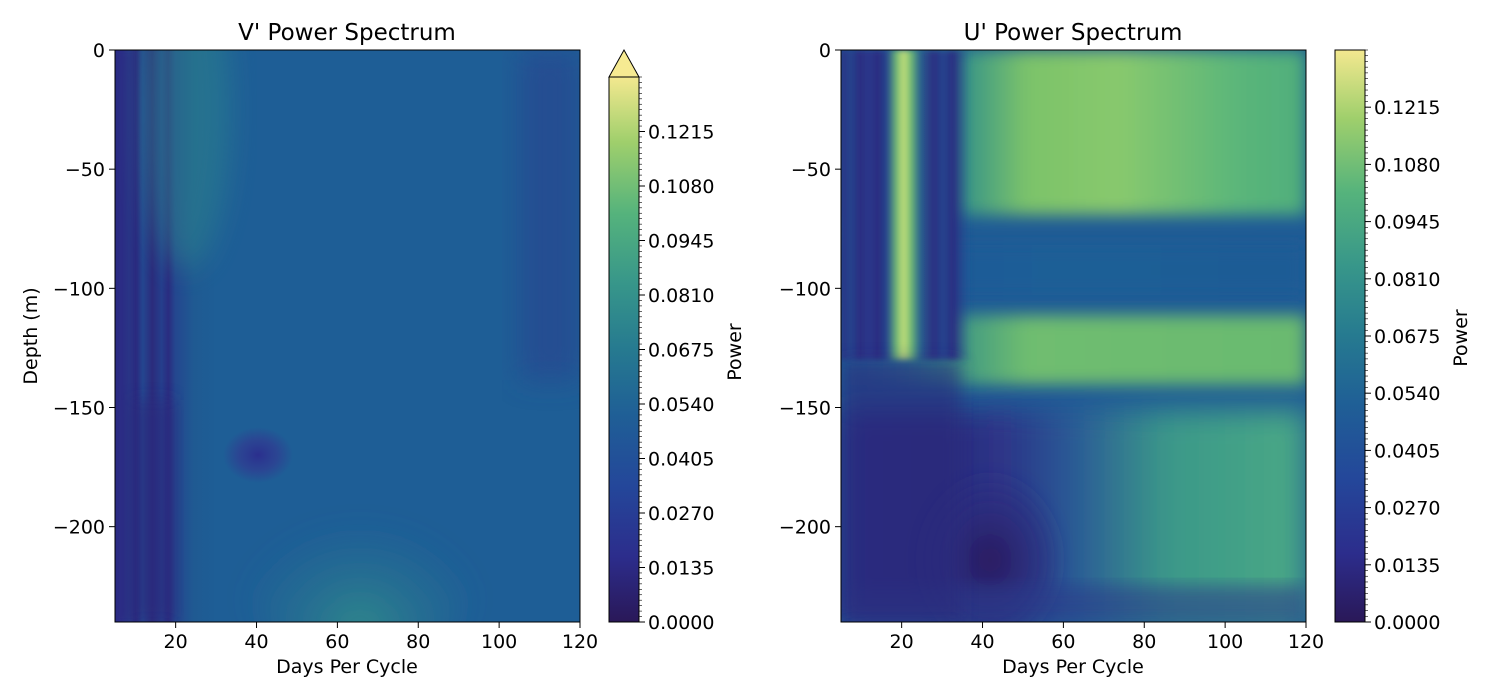 The height and width of the screenshot is (700, 1500). Describe the element at coordinates (85, 170) in the screenshot. I see `v-y-tick-label: −50` at that location.